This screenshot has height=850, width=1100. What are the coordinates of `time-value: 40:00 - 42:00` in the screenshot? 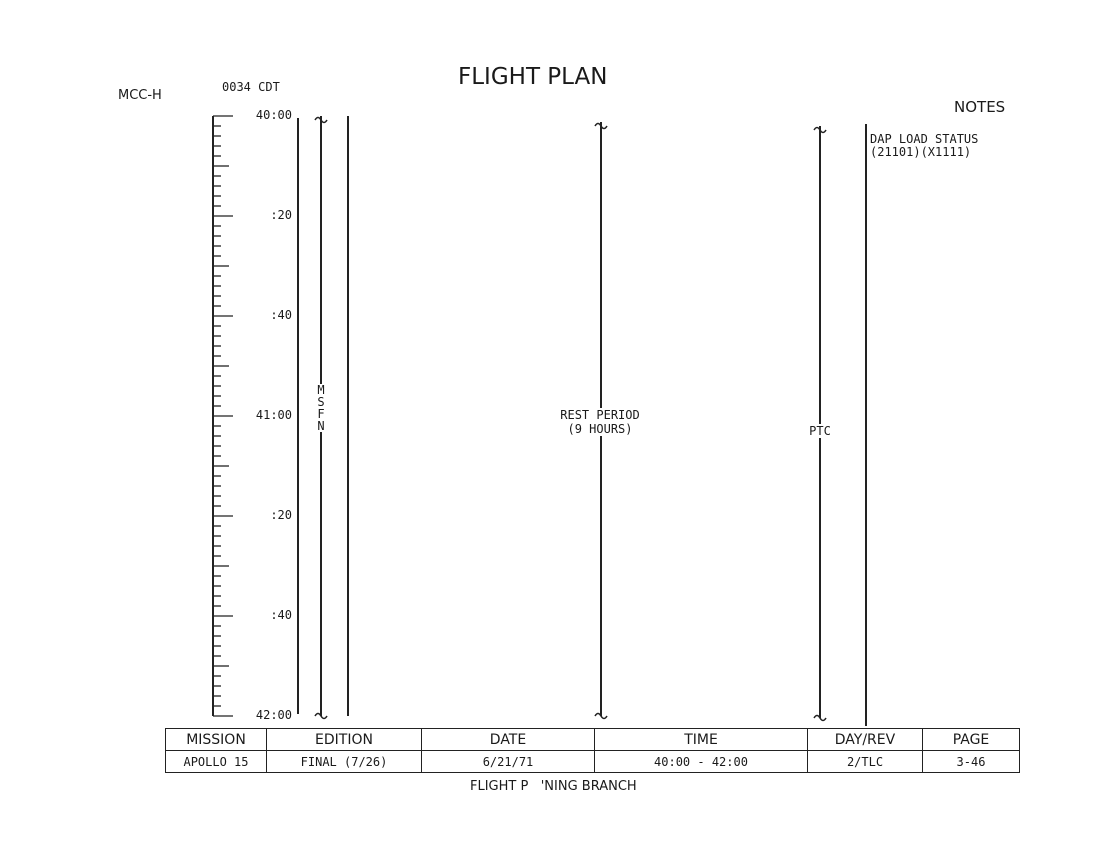 It's located at (701, 761).